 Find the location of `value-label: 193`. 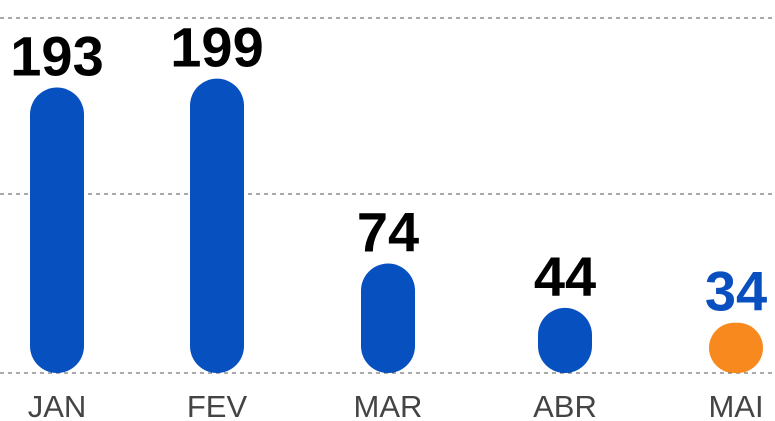

value-label: 193 is located at coordinates (56, 56).